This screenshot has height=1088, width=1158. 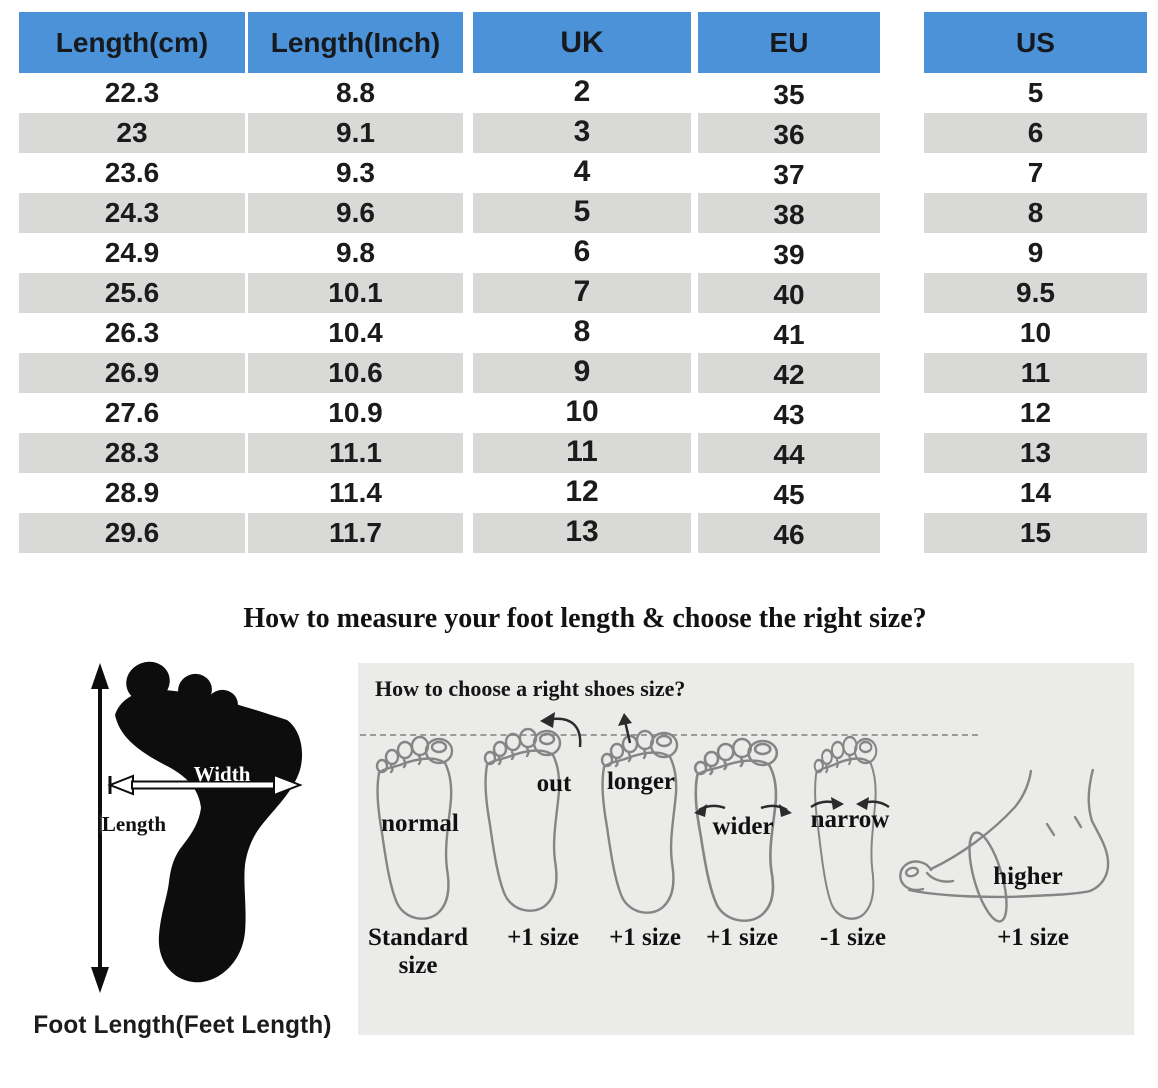 I want to click on cell-eu: 36, so click(x=789, y=133).